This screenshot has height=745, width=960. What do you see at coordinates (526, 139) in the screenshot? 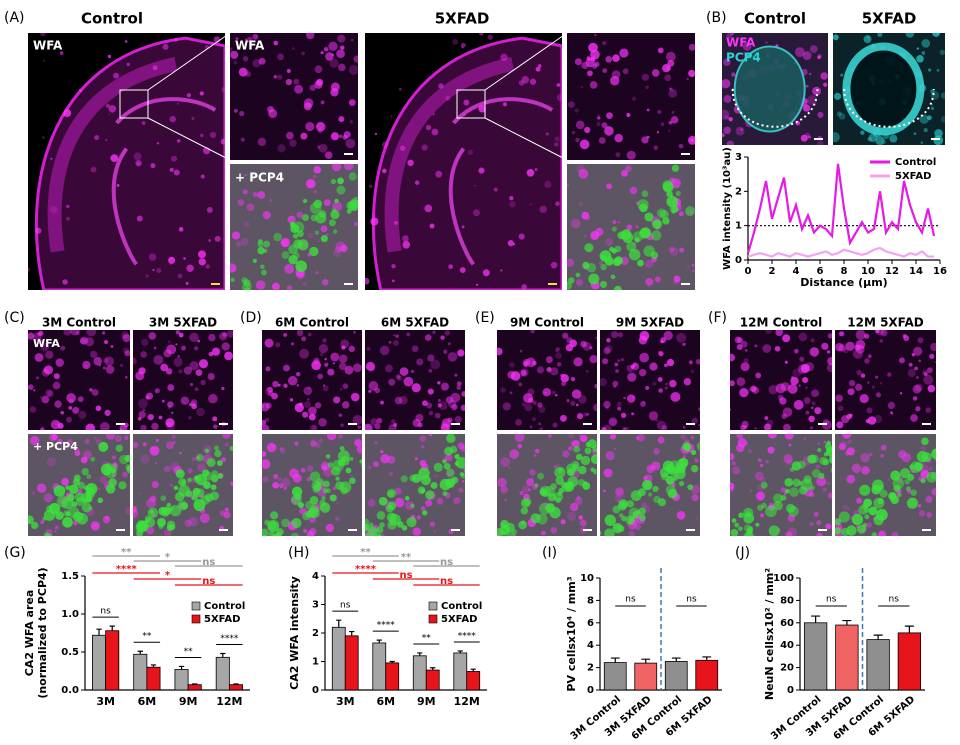
I see `zoom-line` at bounding box center [526, 139].